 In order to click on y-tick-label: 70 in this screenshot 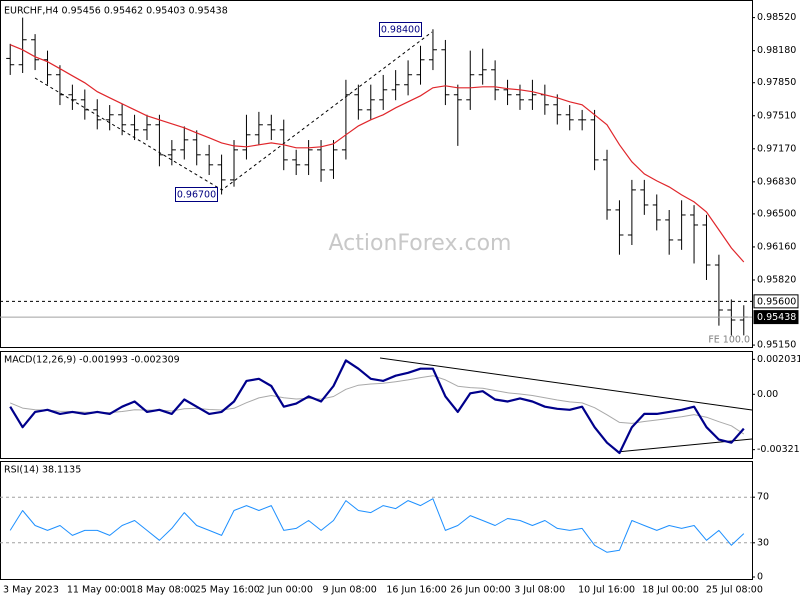, I will do `click(763, 497)`.